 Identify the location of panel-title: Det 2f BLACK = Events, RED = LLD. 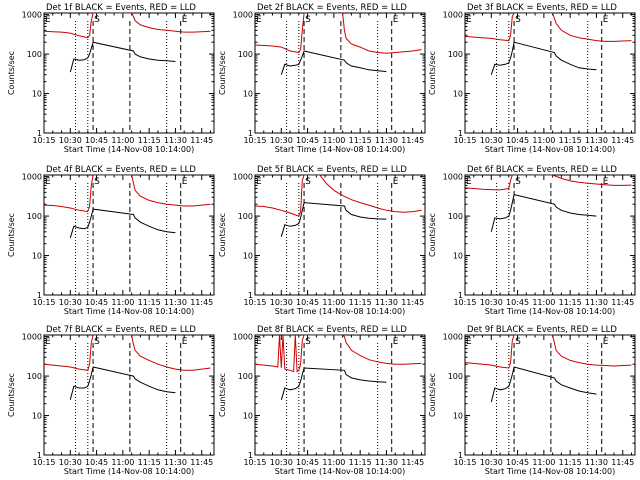
(332, 8).